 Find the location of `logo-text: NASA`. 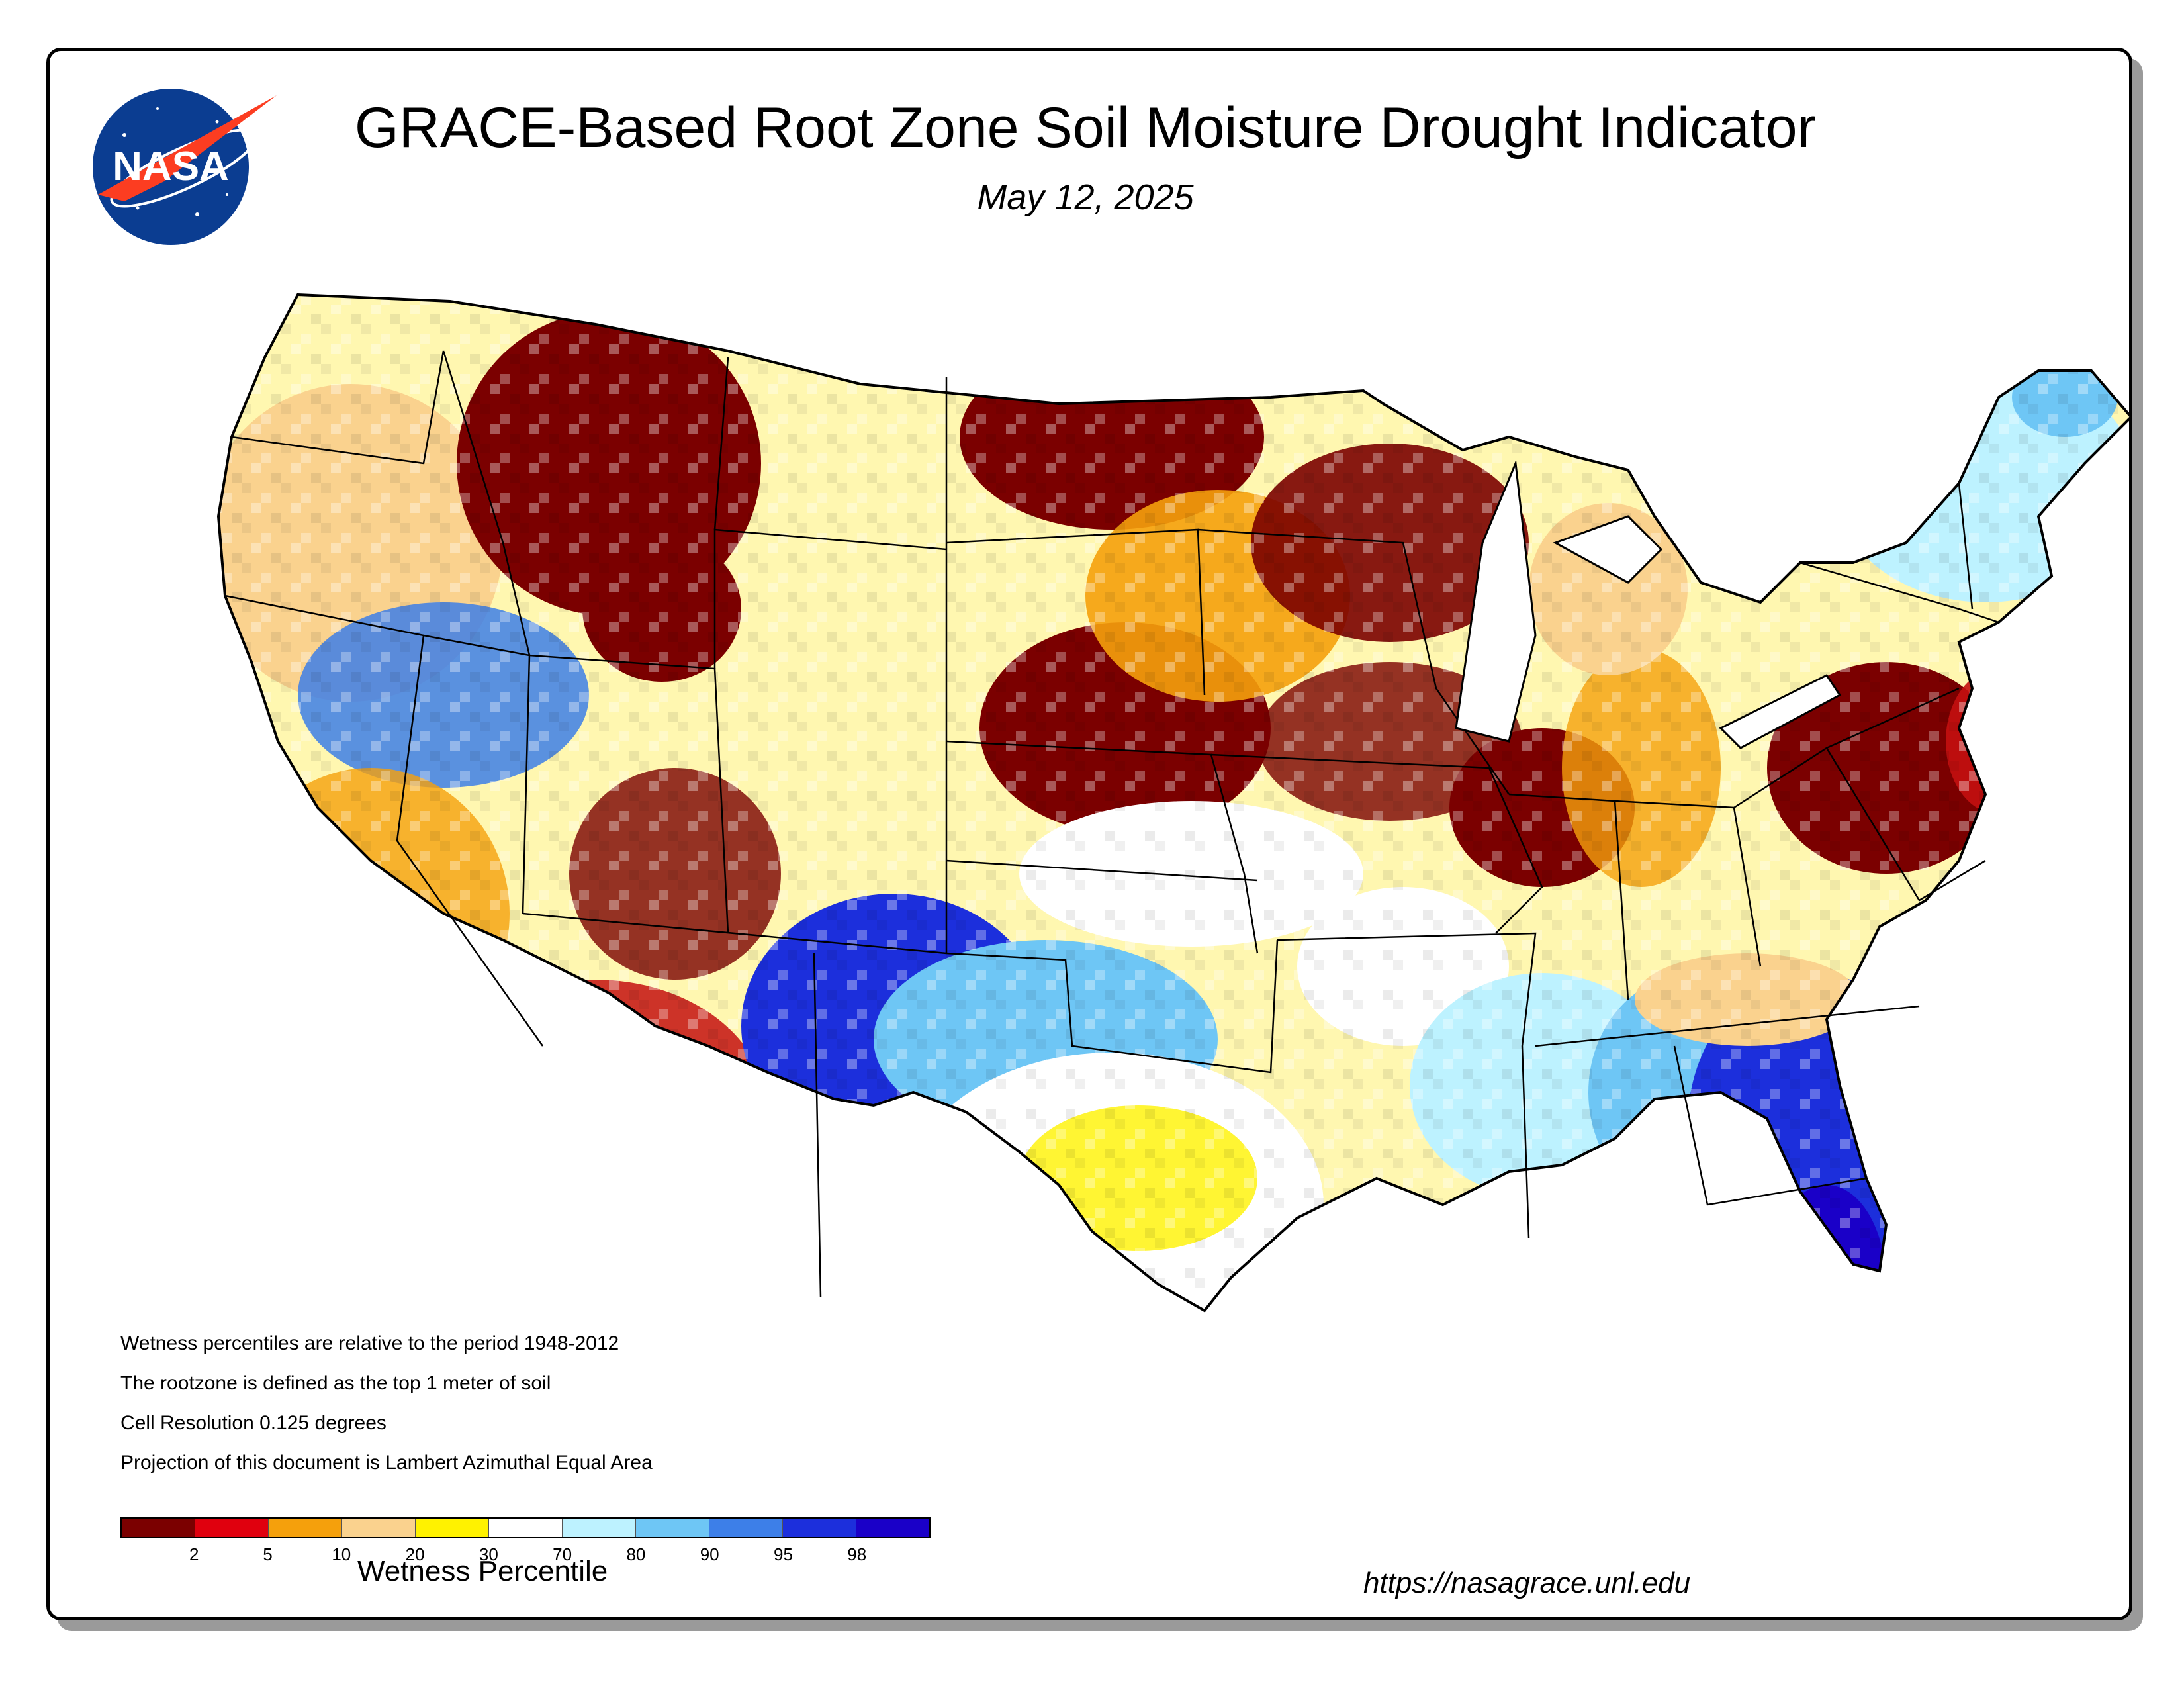

logo-text: NASA is located at coordinates (171, 166).